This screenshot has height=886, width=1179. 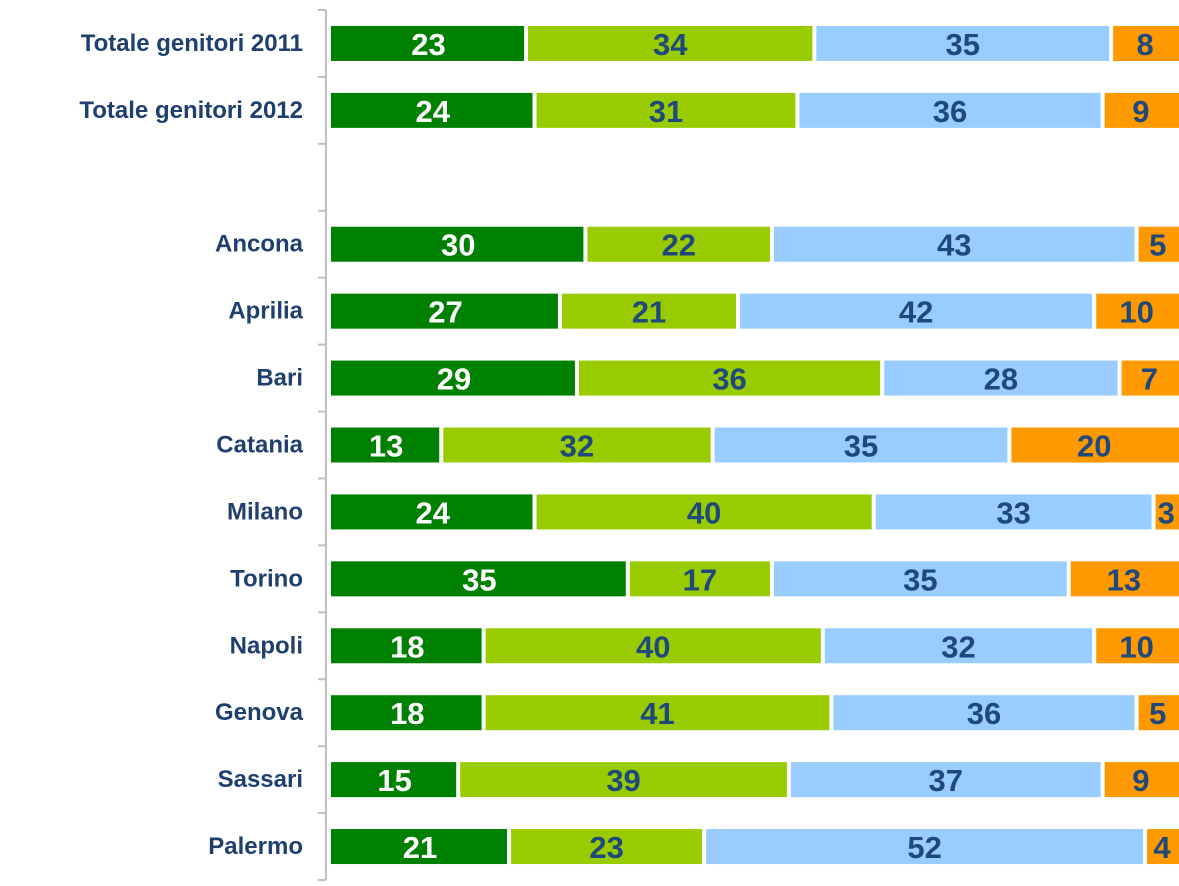 I want to click on category-label: Napoli, so click(x=266, y=645).